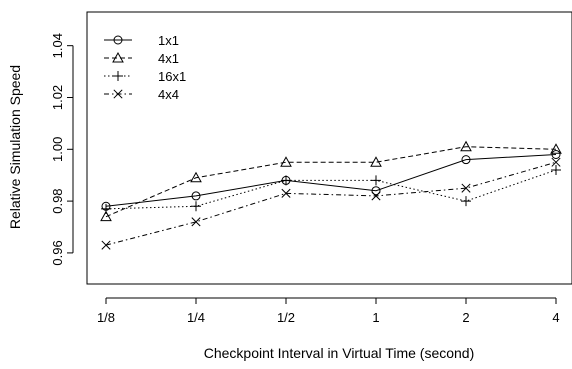  Describe the element at coordinates (286, 317) in the screenshot. I see `x-tick-label: 1/2` at that location.